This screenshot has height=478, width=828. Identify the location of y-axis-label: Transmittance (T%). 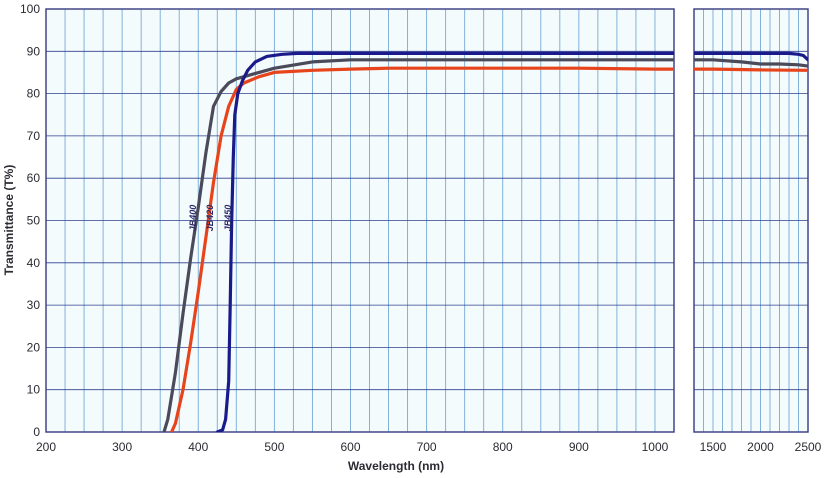
(9, 220).